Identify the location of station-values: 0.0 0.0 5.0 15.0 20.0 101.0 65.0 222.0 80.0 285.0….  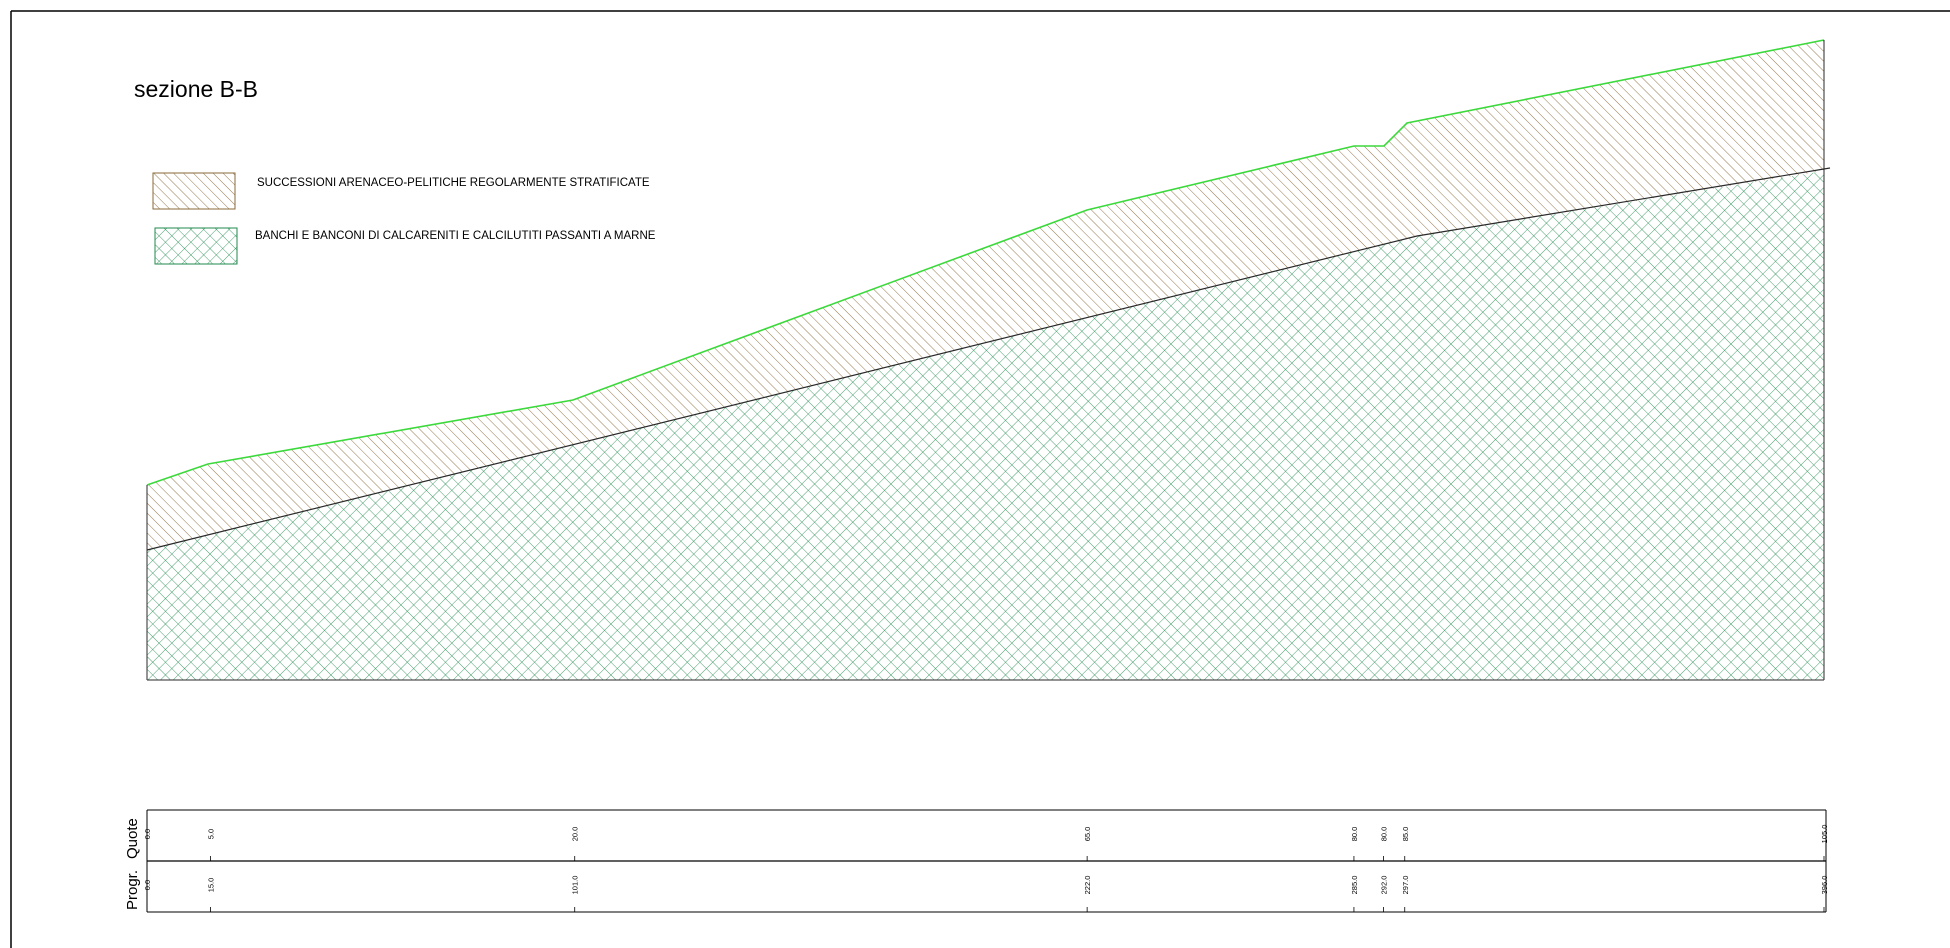
(986, 868).